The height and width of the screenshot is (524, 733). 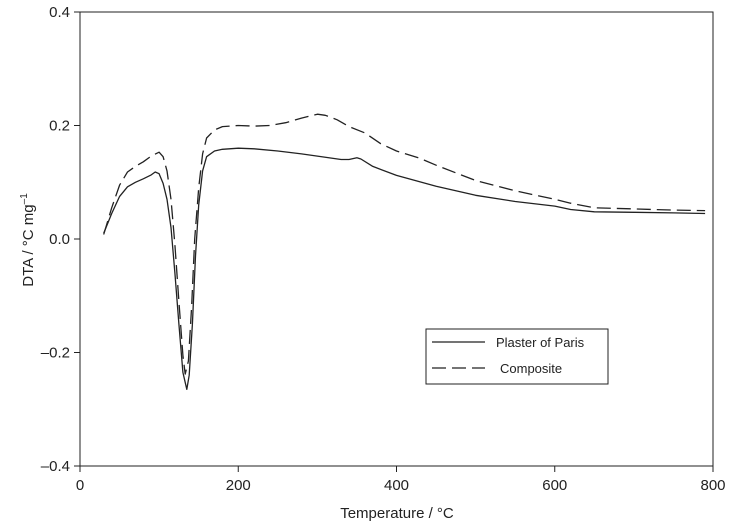 I want to click on legend: Plaster of Paris Composite, so click(x=517, y=356).